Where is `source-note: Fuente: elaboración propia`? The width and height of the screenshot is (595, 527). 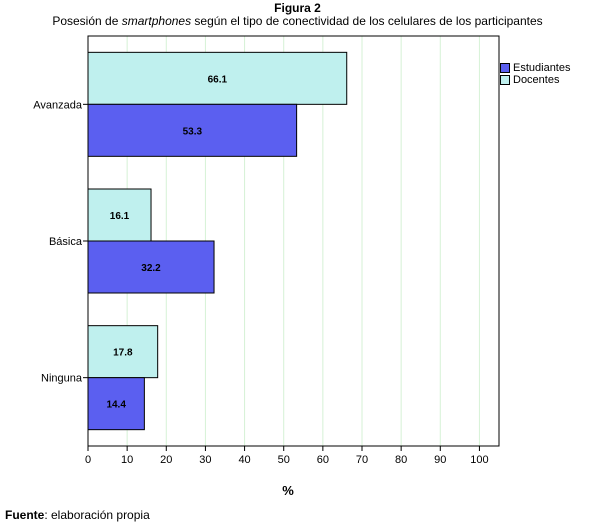
source-note: Fuente: elaboración propia is located at coordinates (77, 515).